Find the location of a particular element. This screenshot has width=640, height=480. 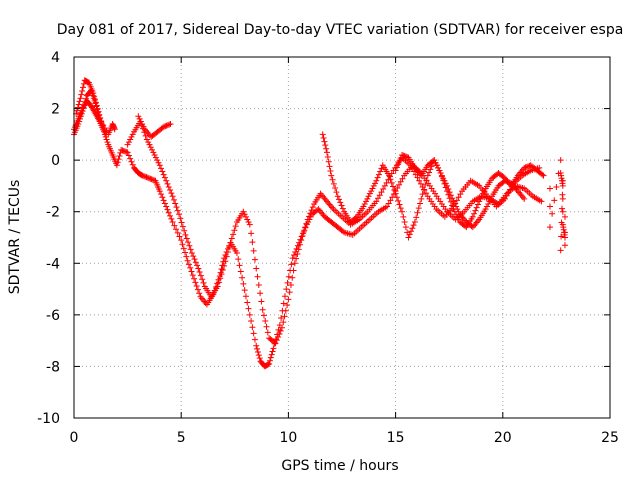

y-tick-label: 4 is located at coordinates (55, 58).